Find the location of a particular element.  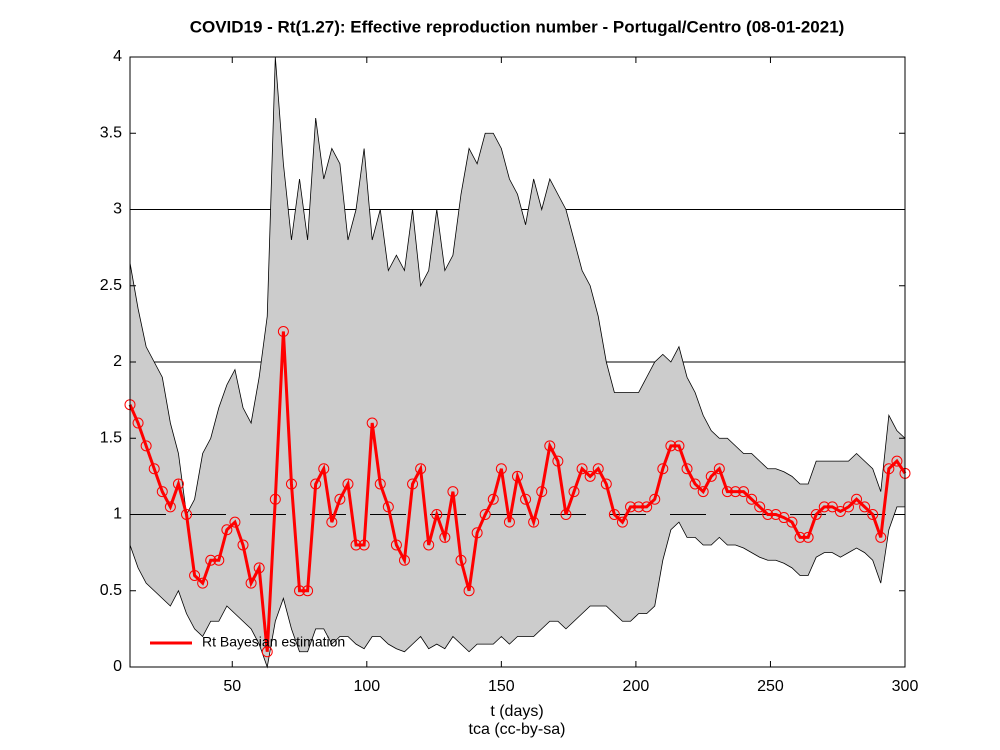

x-tick-label: 300 is located at coordinates (905, 686).